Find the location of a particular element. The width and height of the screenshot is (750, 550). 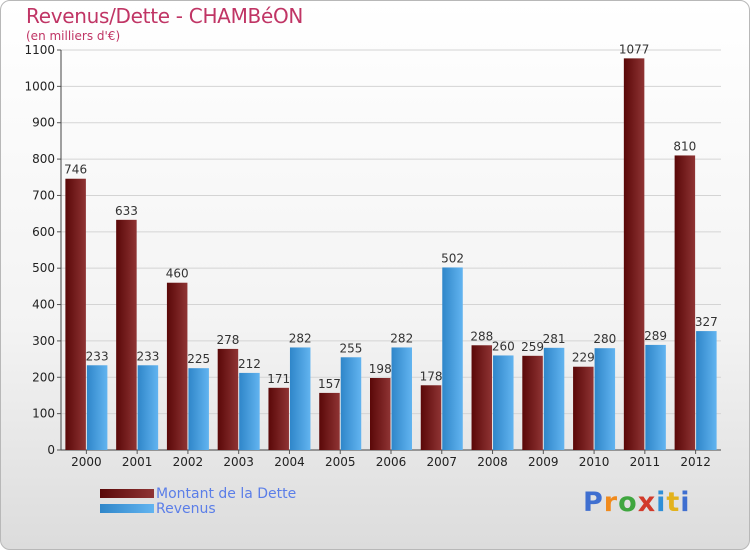

y-tick-label: 400 is located at coordinates (43, 305).